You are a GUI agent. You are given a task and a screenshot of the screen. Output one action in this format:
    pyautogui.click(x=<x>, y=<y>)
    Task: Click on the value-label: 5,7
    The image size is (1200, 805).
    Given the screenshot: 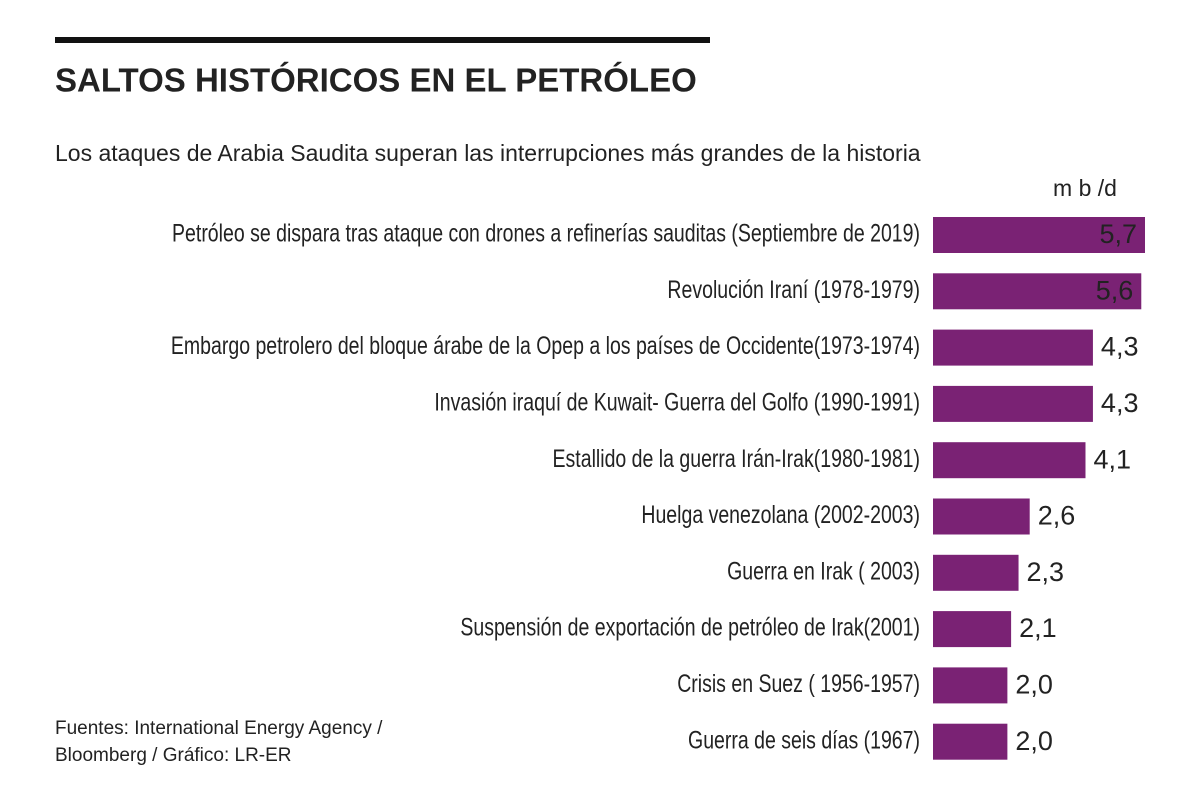 What is the action you would take?
    pyautogui.click(x=1118, y=234)
    